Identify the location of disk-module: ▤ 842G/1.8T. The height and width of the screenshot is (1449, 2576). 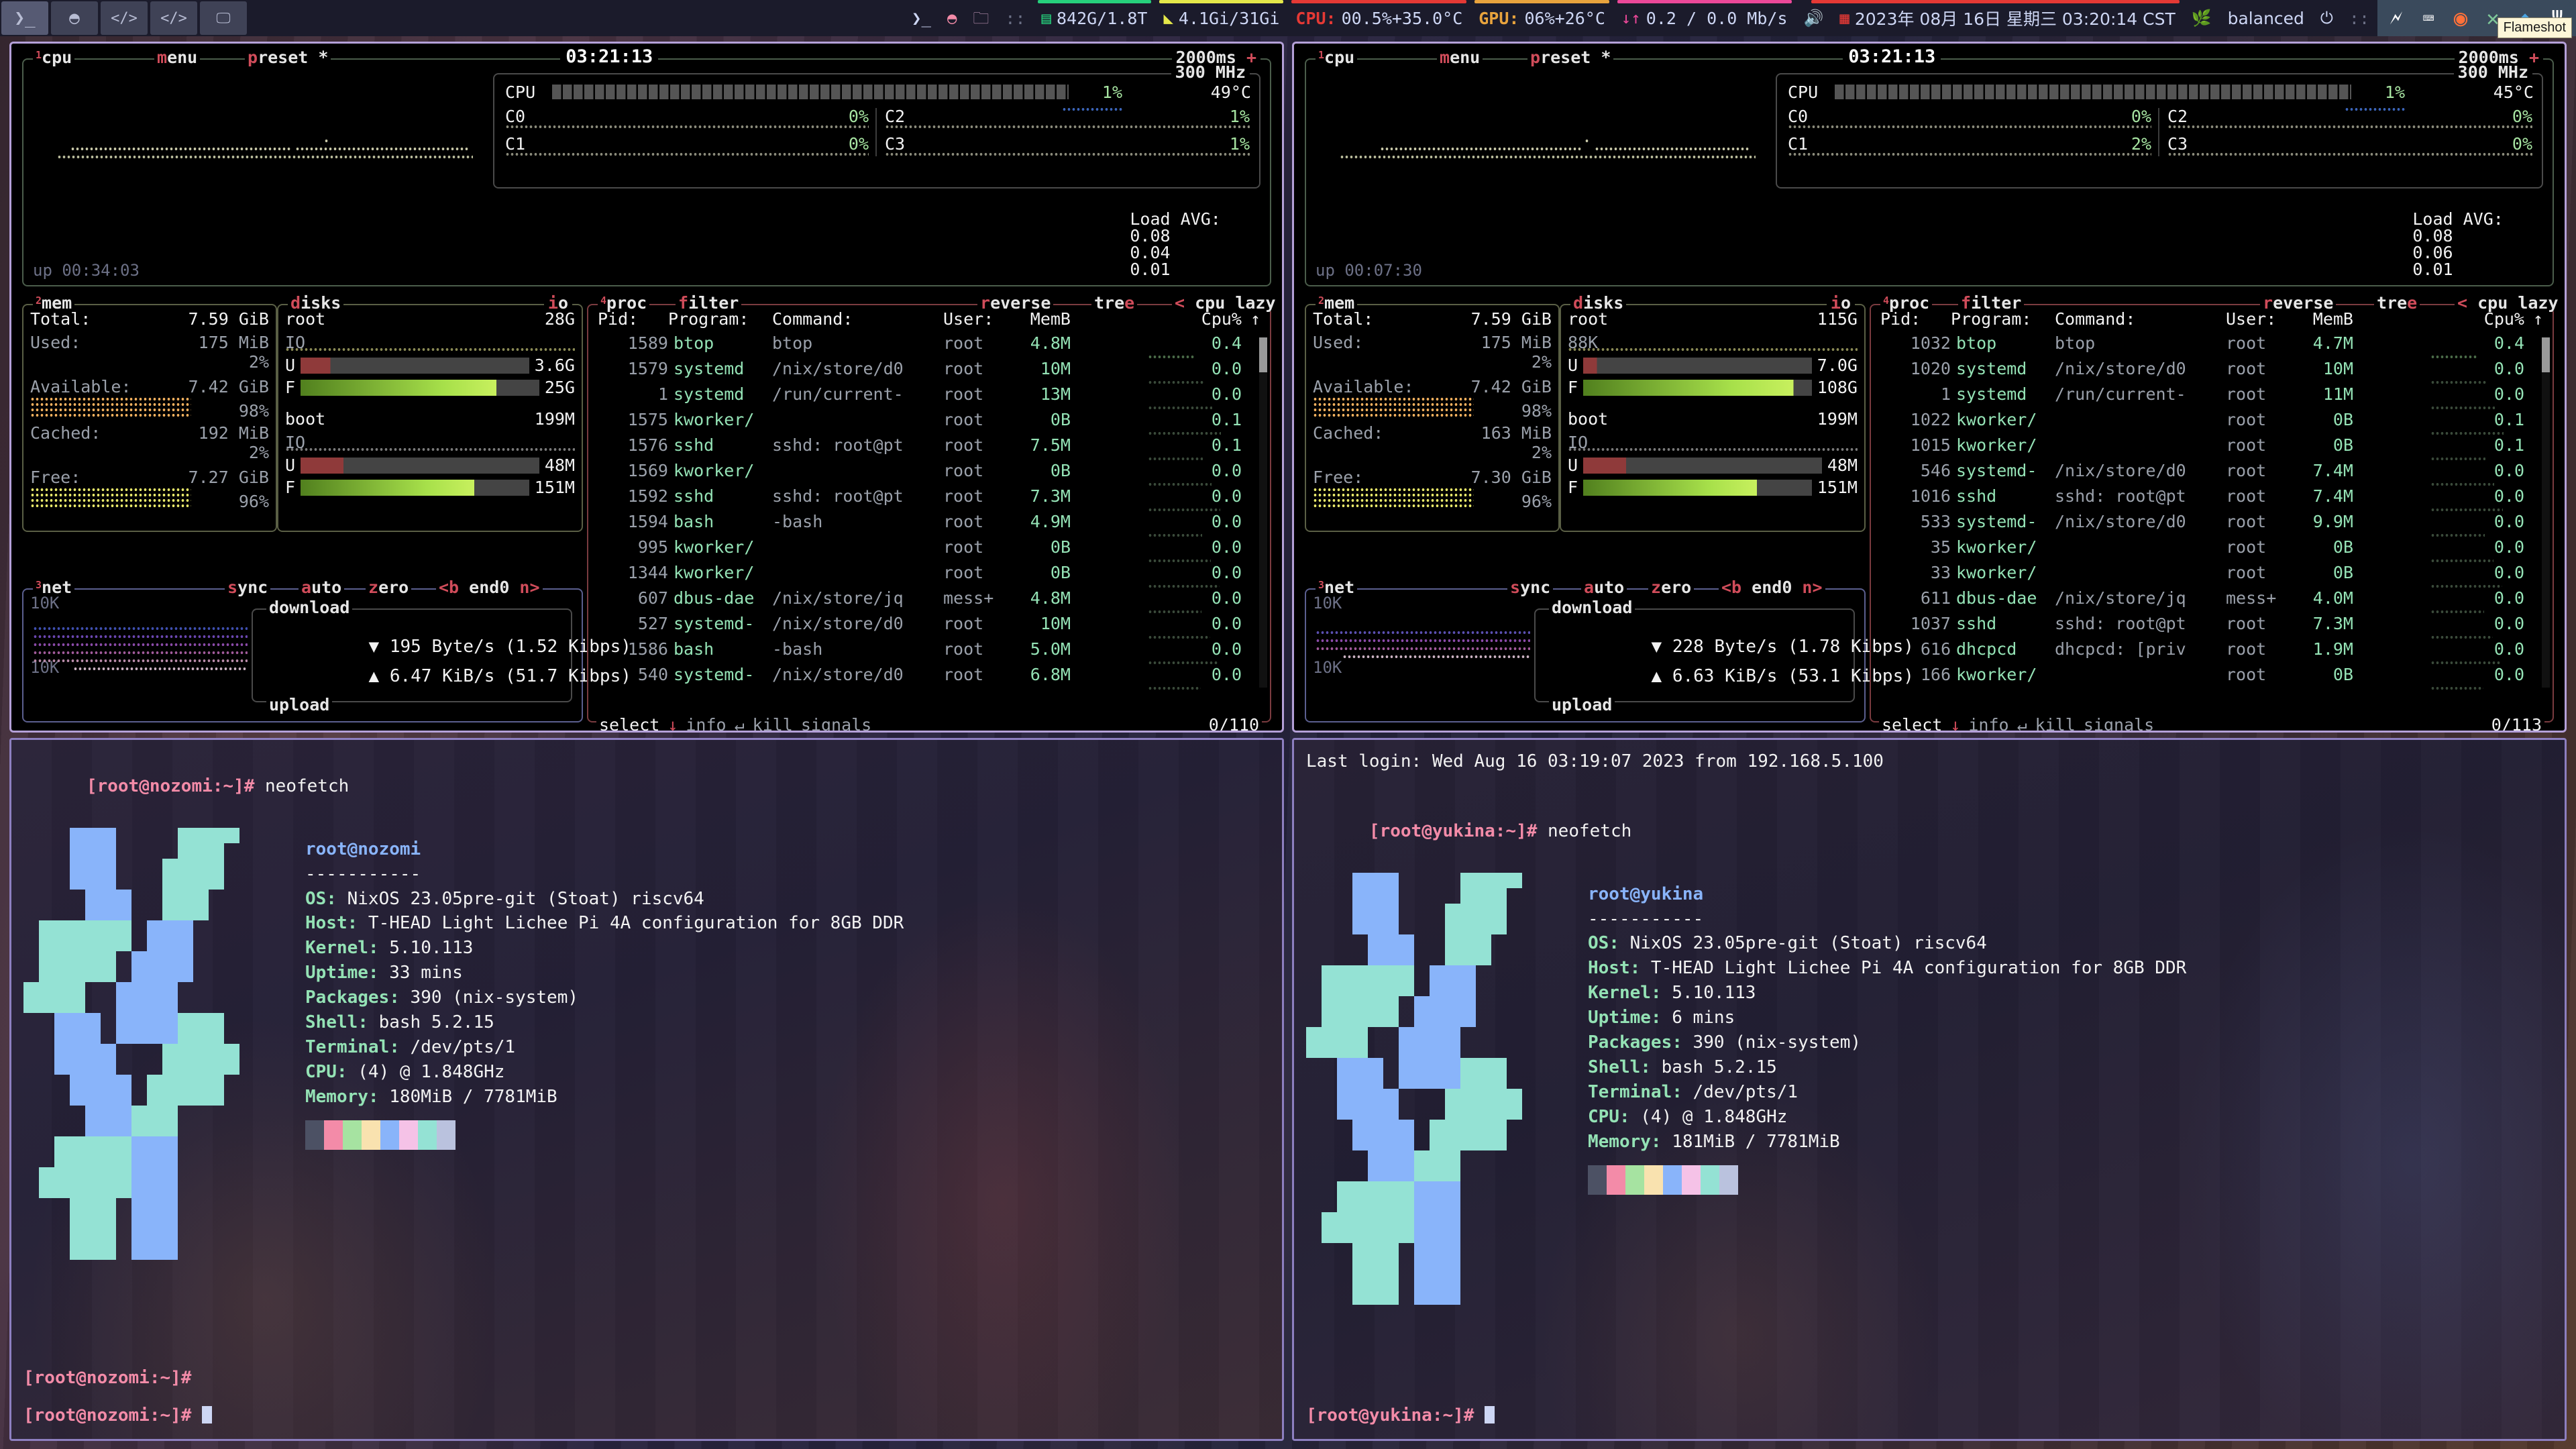
(1095, 18).